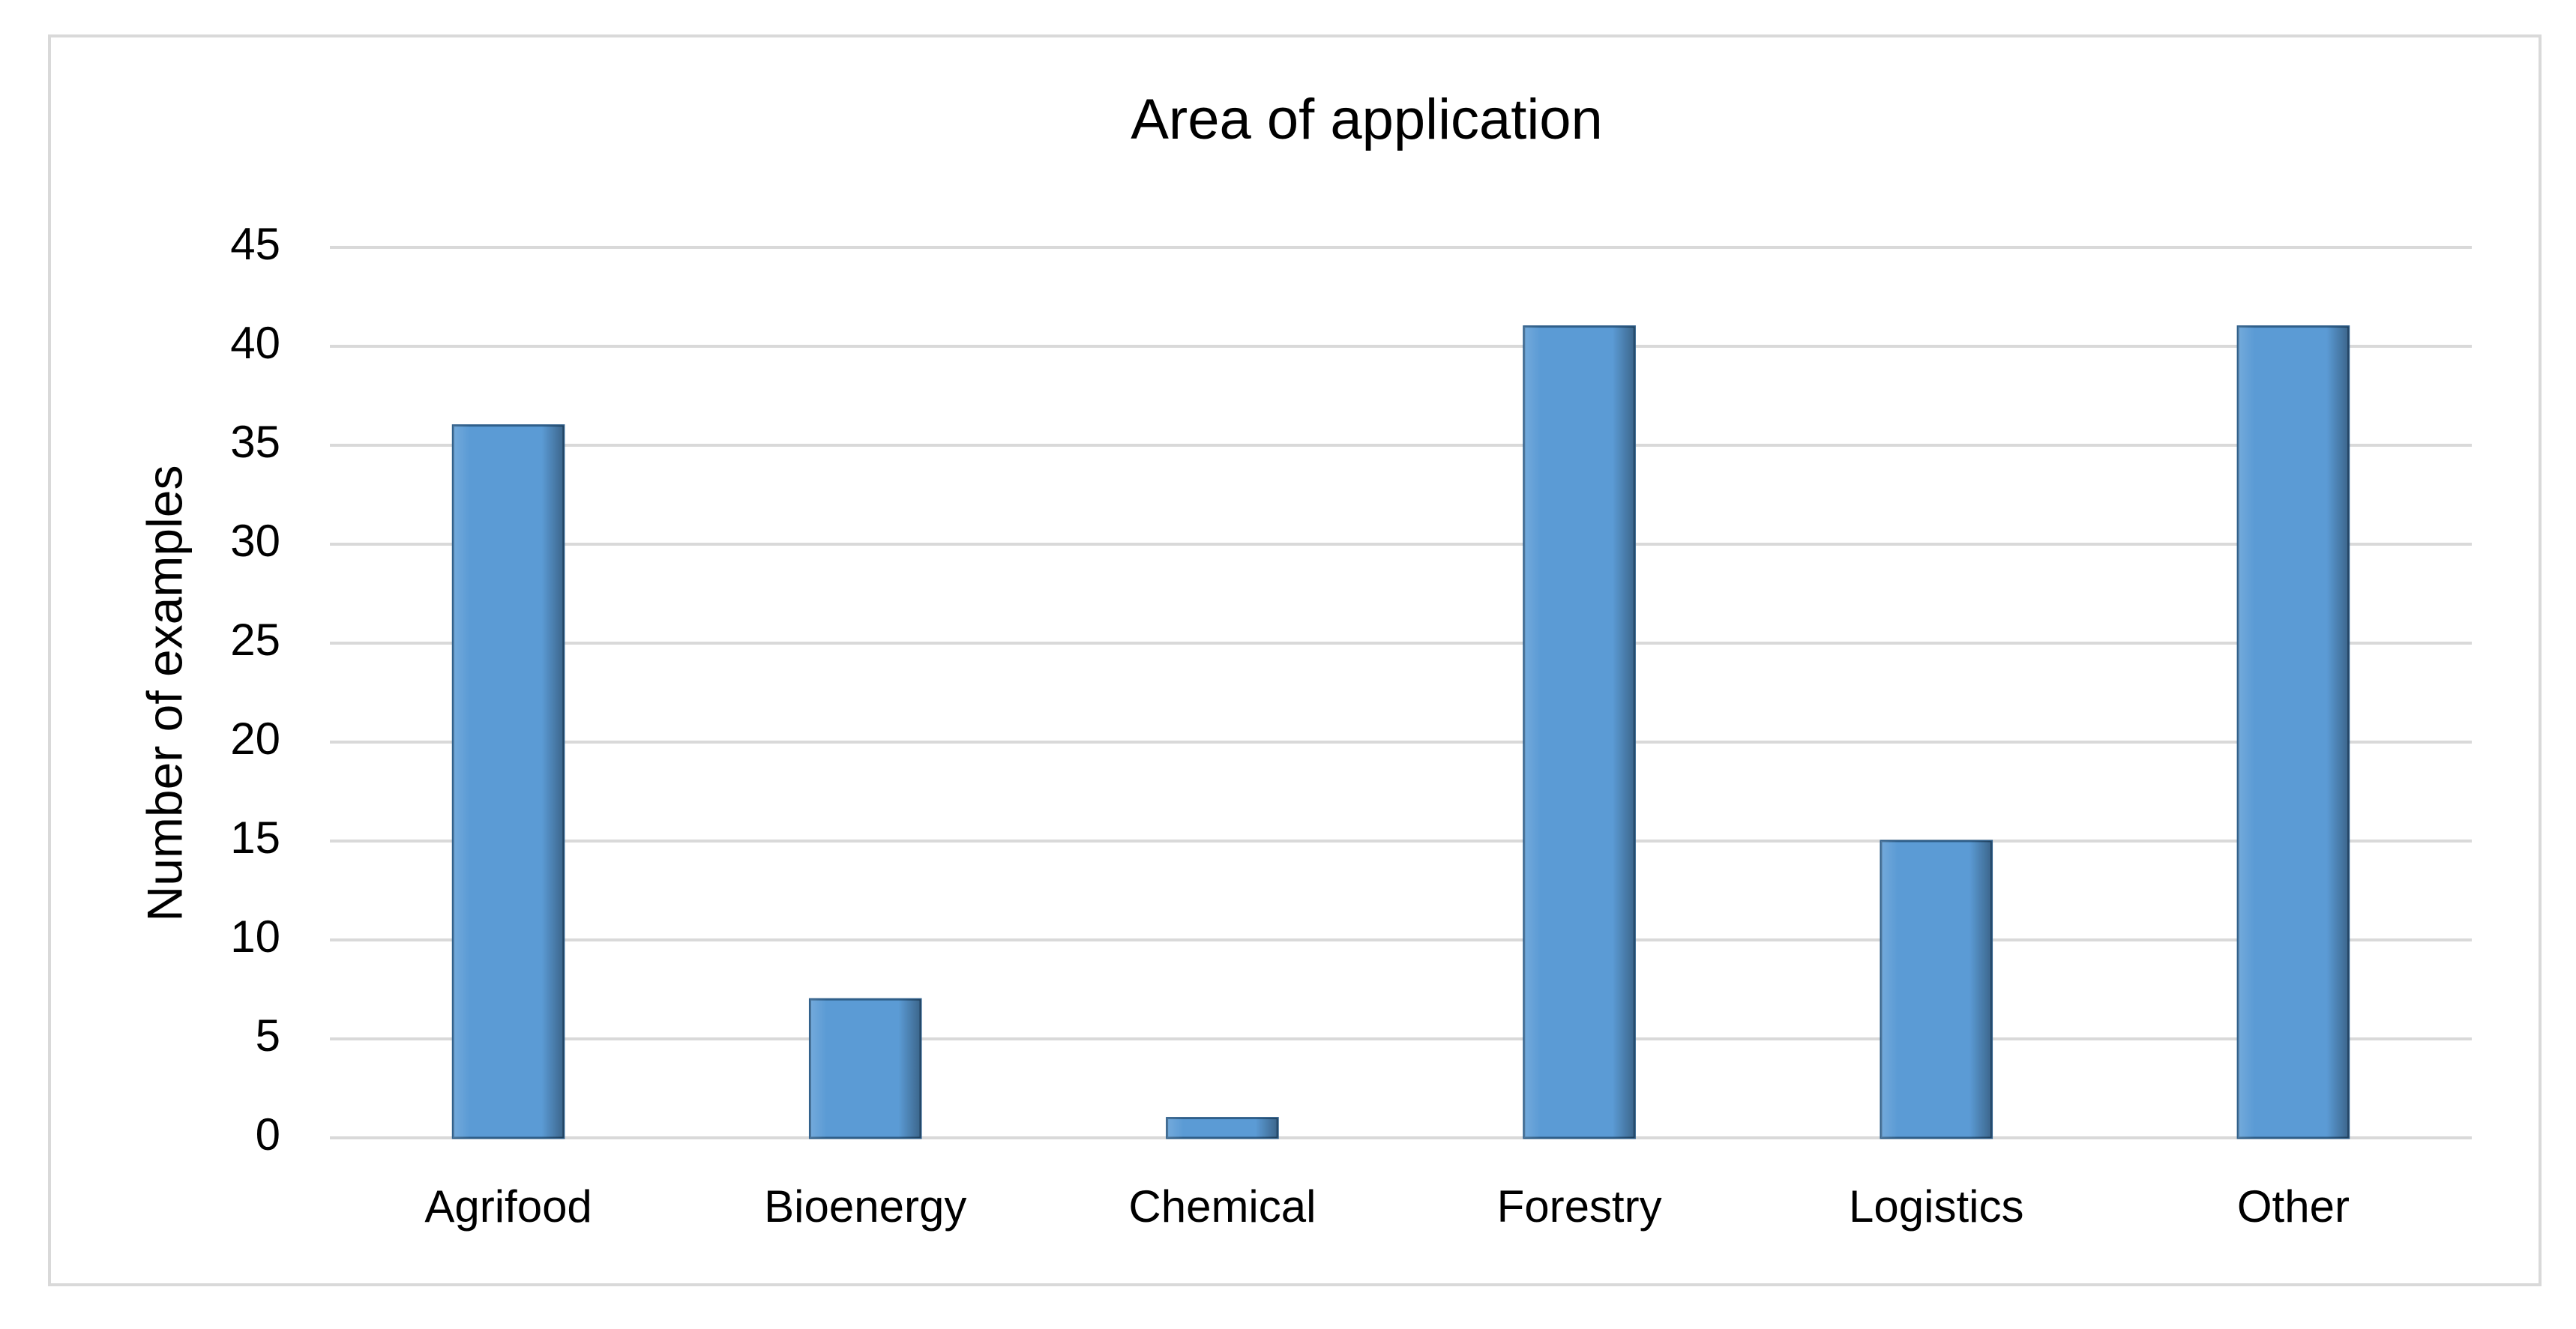 This screenshot has height=1329, width=2576. What do you see at coordinates (164, 693) in the screenshot?
I see `y-axis-title: Number of examples` at bounding box center [164, 693].